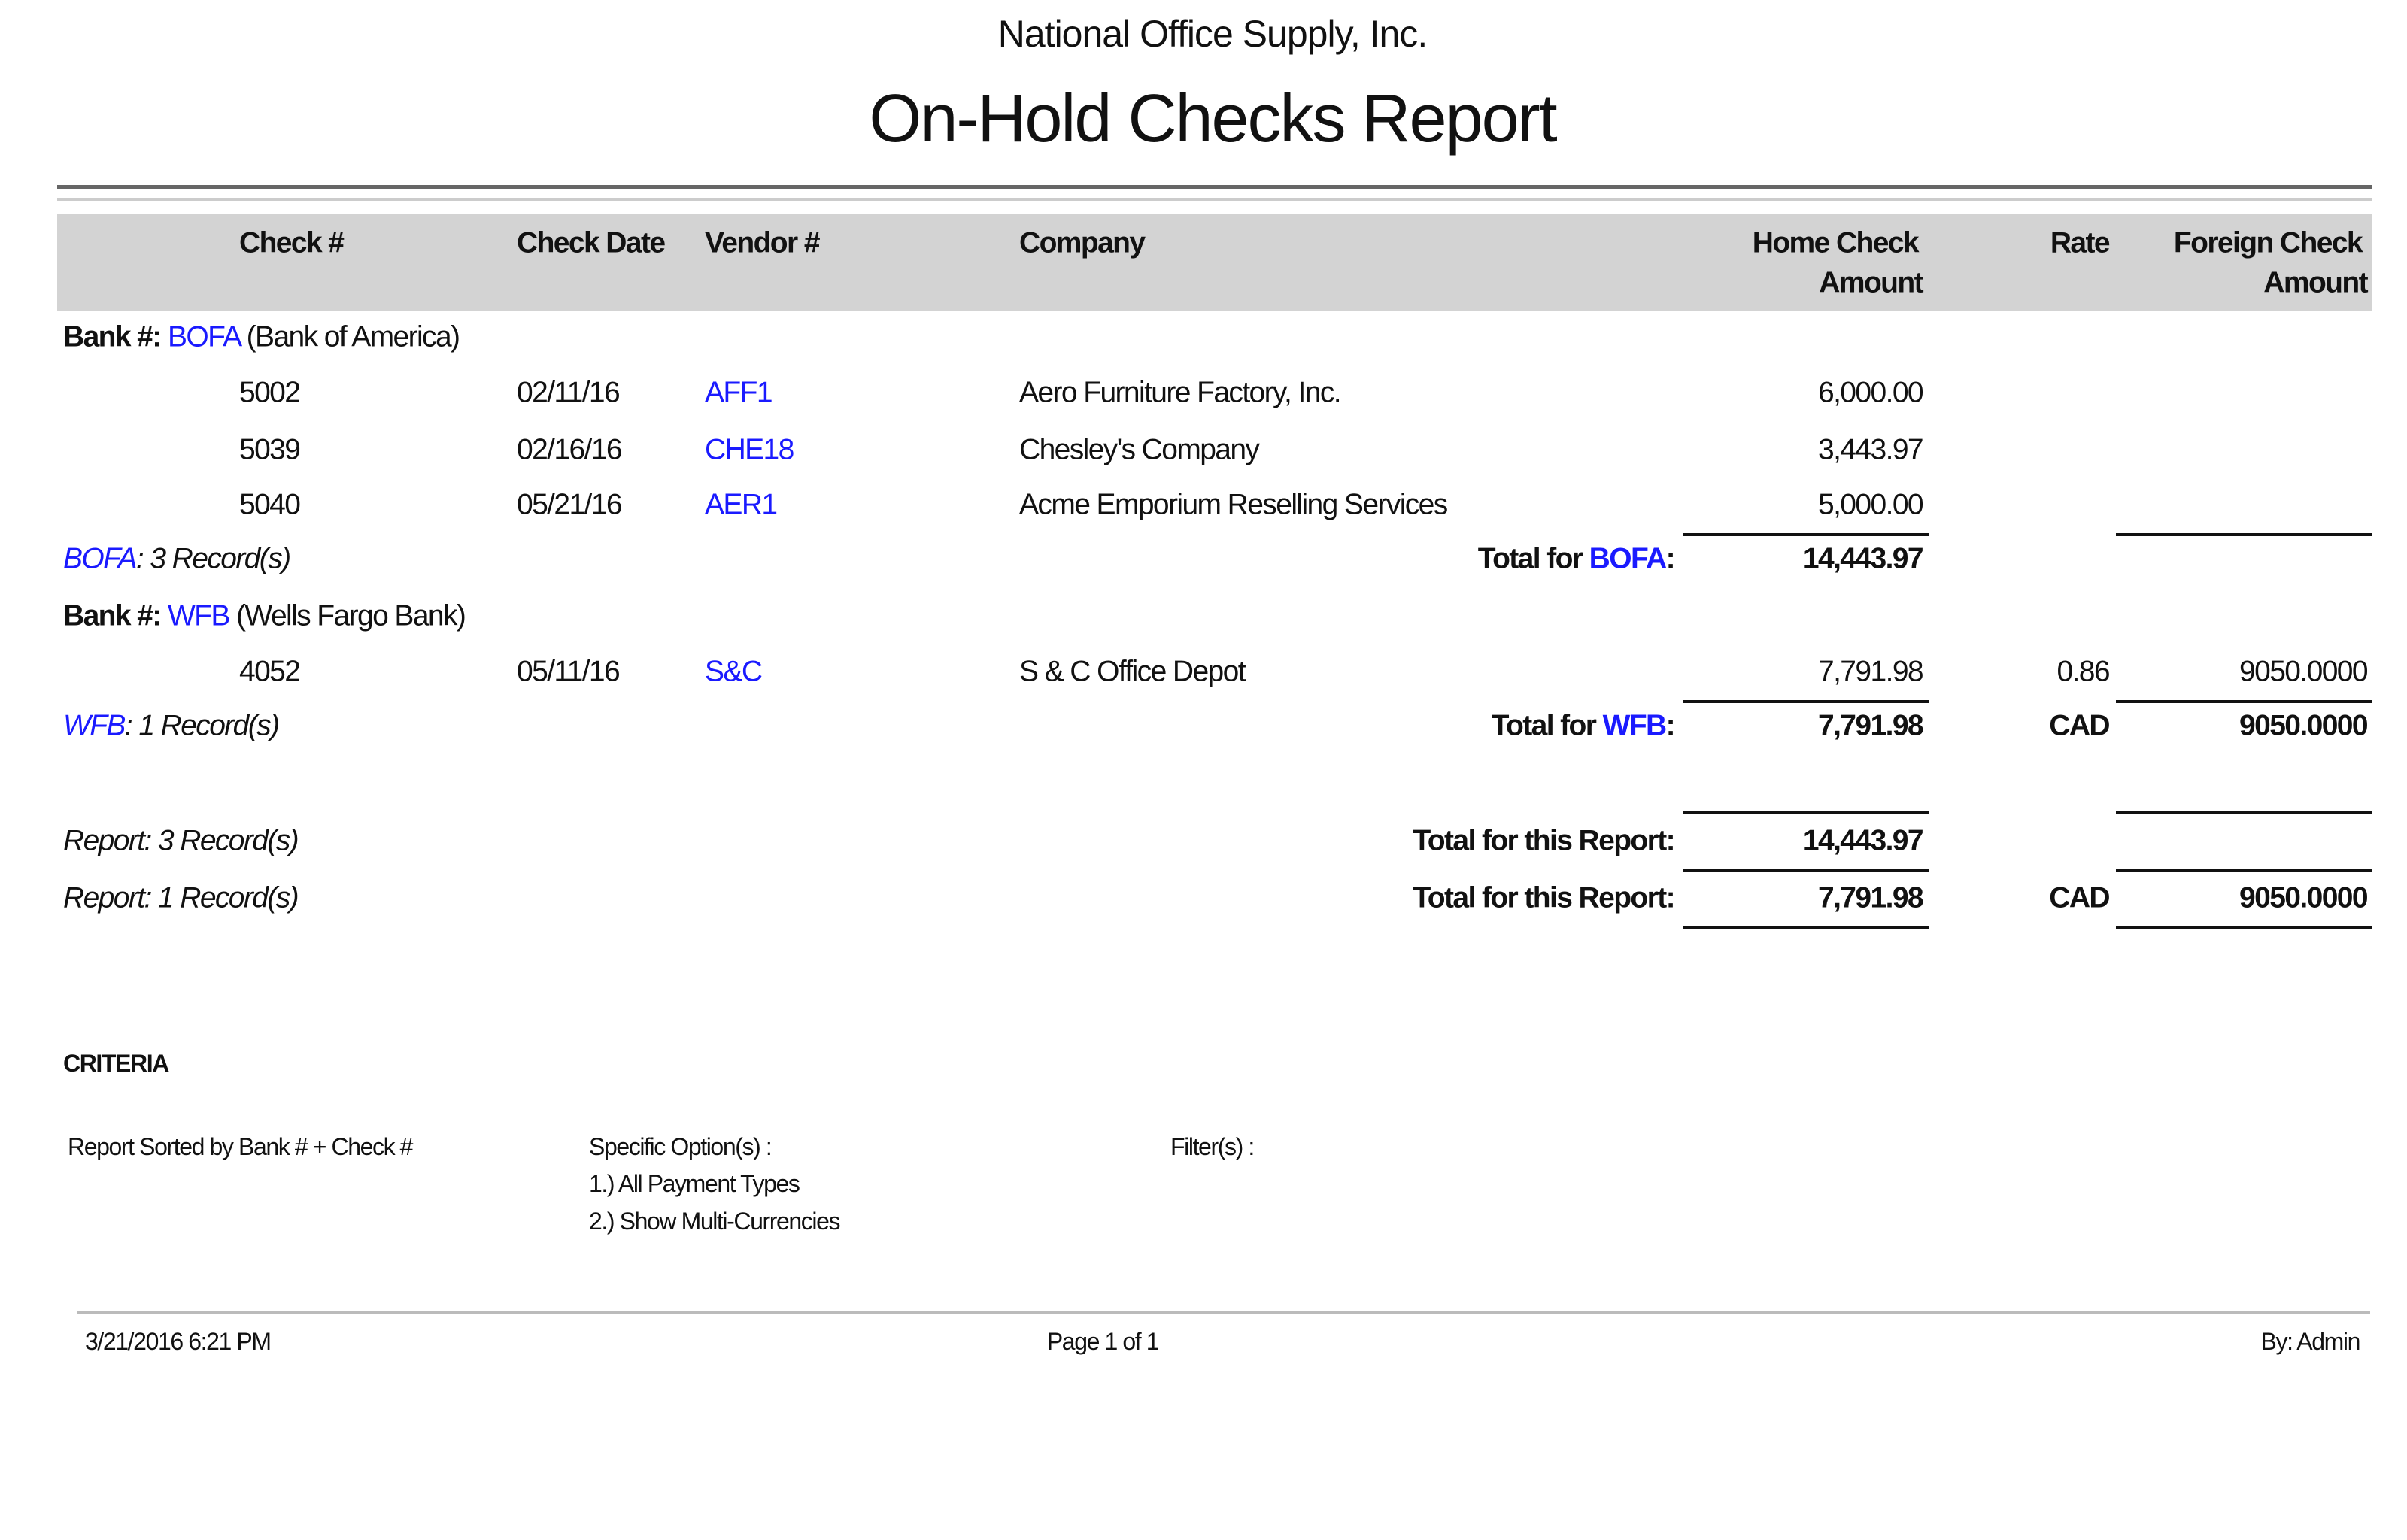 Image resolution: width=2407 pixels, height=1540 pixels. Describe the element at coordinates (181, 897) in the screenshot. I see `report-record-count: Report: 1 Record(s)` at that location.